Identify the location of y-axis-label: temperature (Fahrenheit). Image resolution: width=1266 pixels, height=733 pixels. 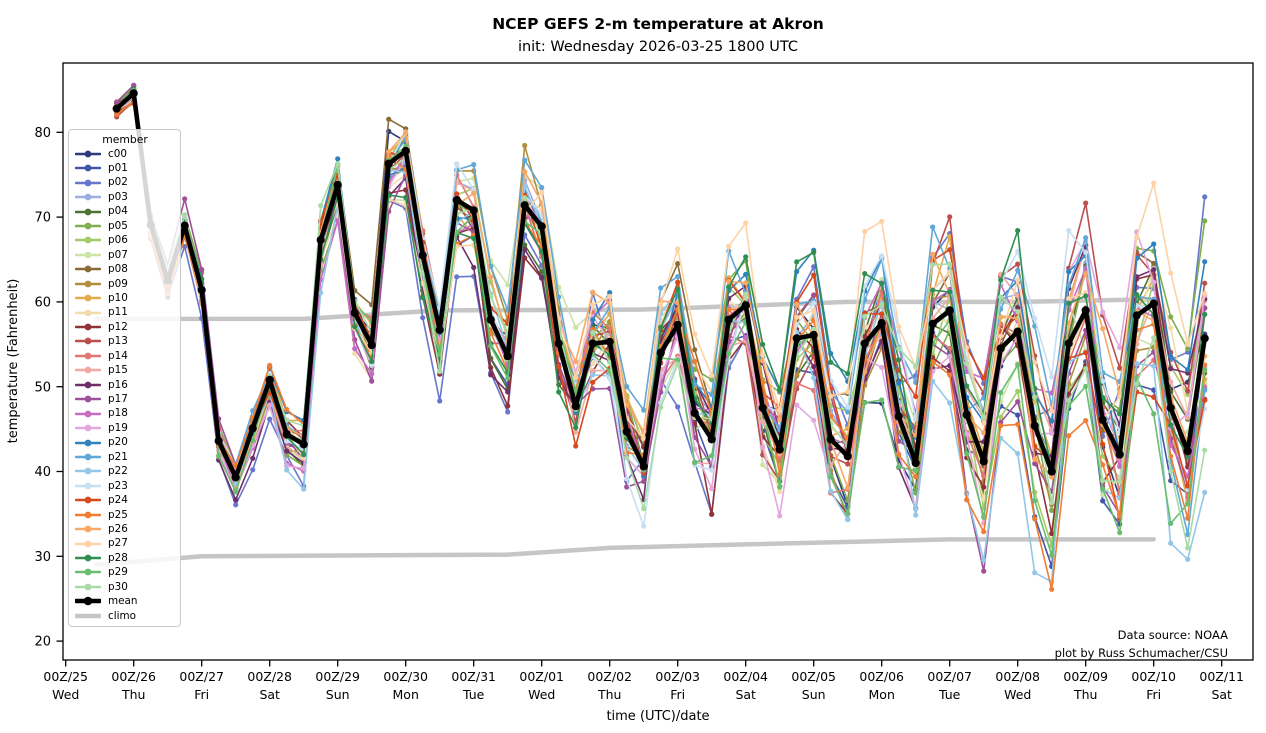
(13, 361).